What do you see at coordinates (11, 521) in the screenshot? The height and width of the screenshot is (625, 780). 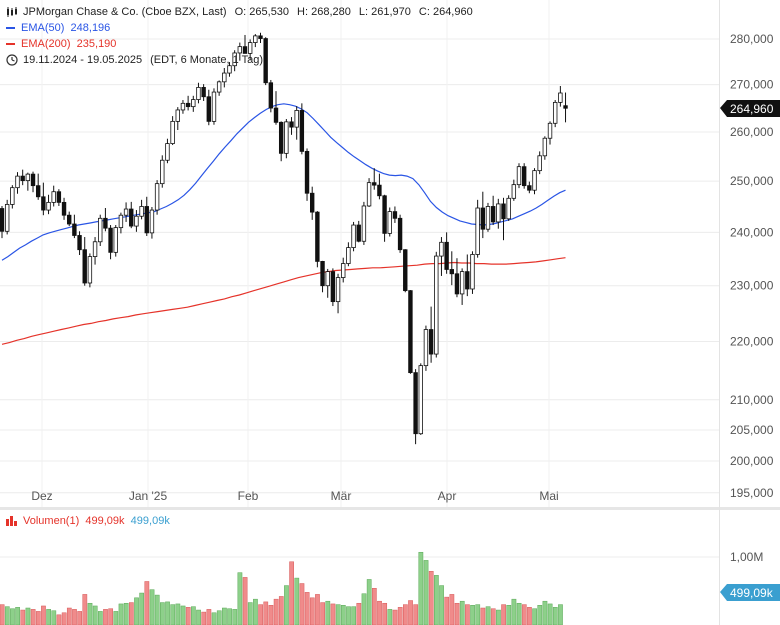 I see `volume-bars-icon` at bounding box center [11, 521].